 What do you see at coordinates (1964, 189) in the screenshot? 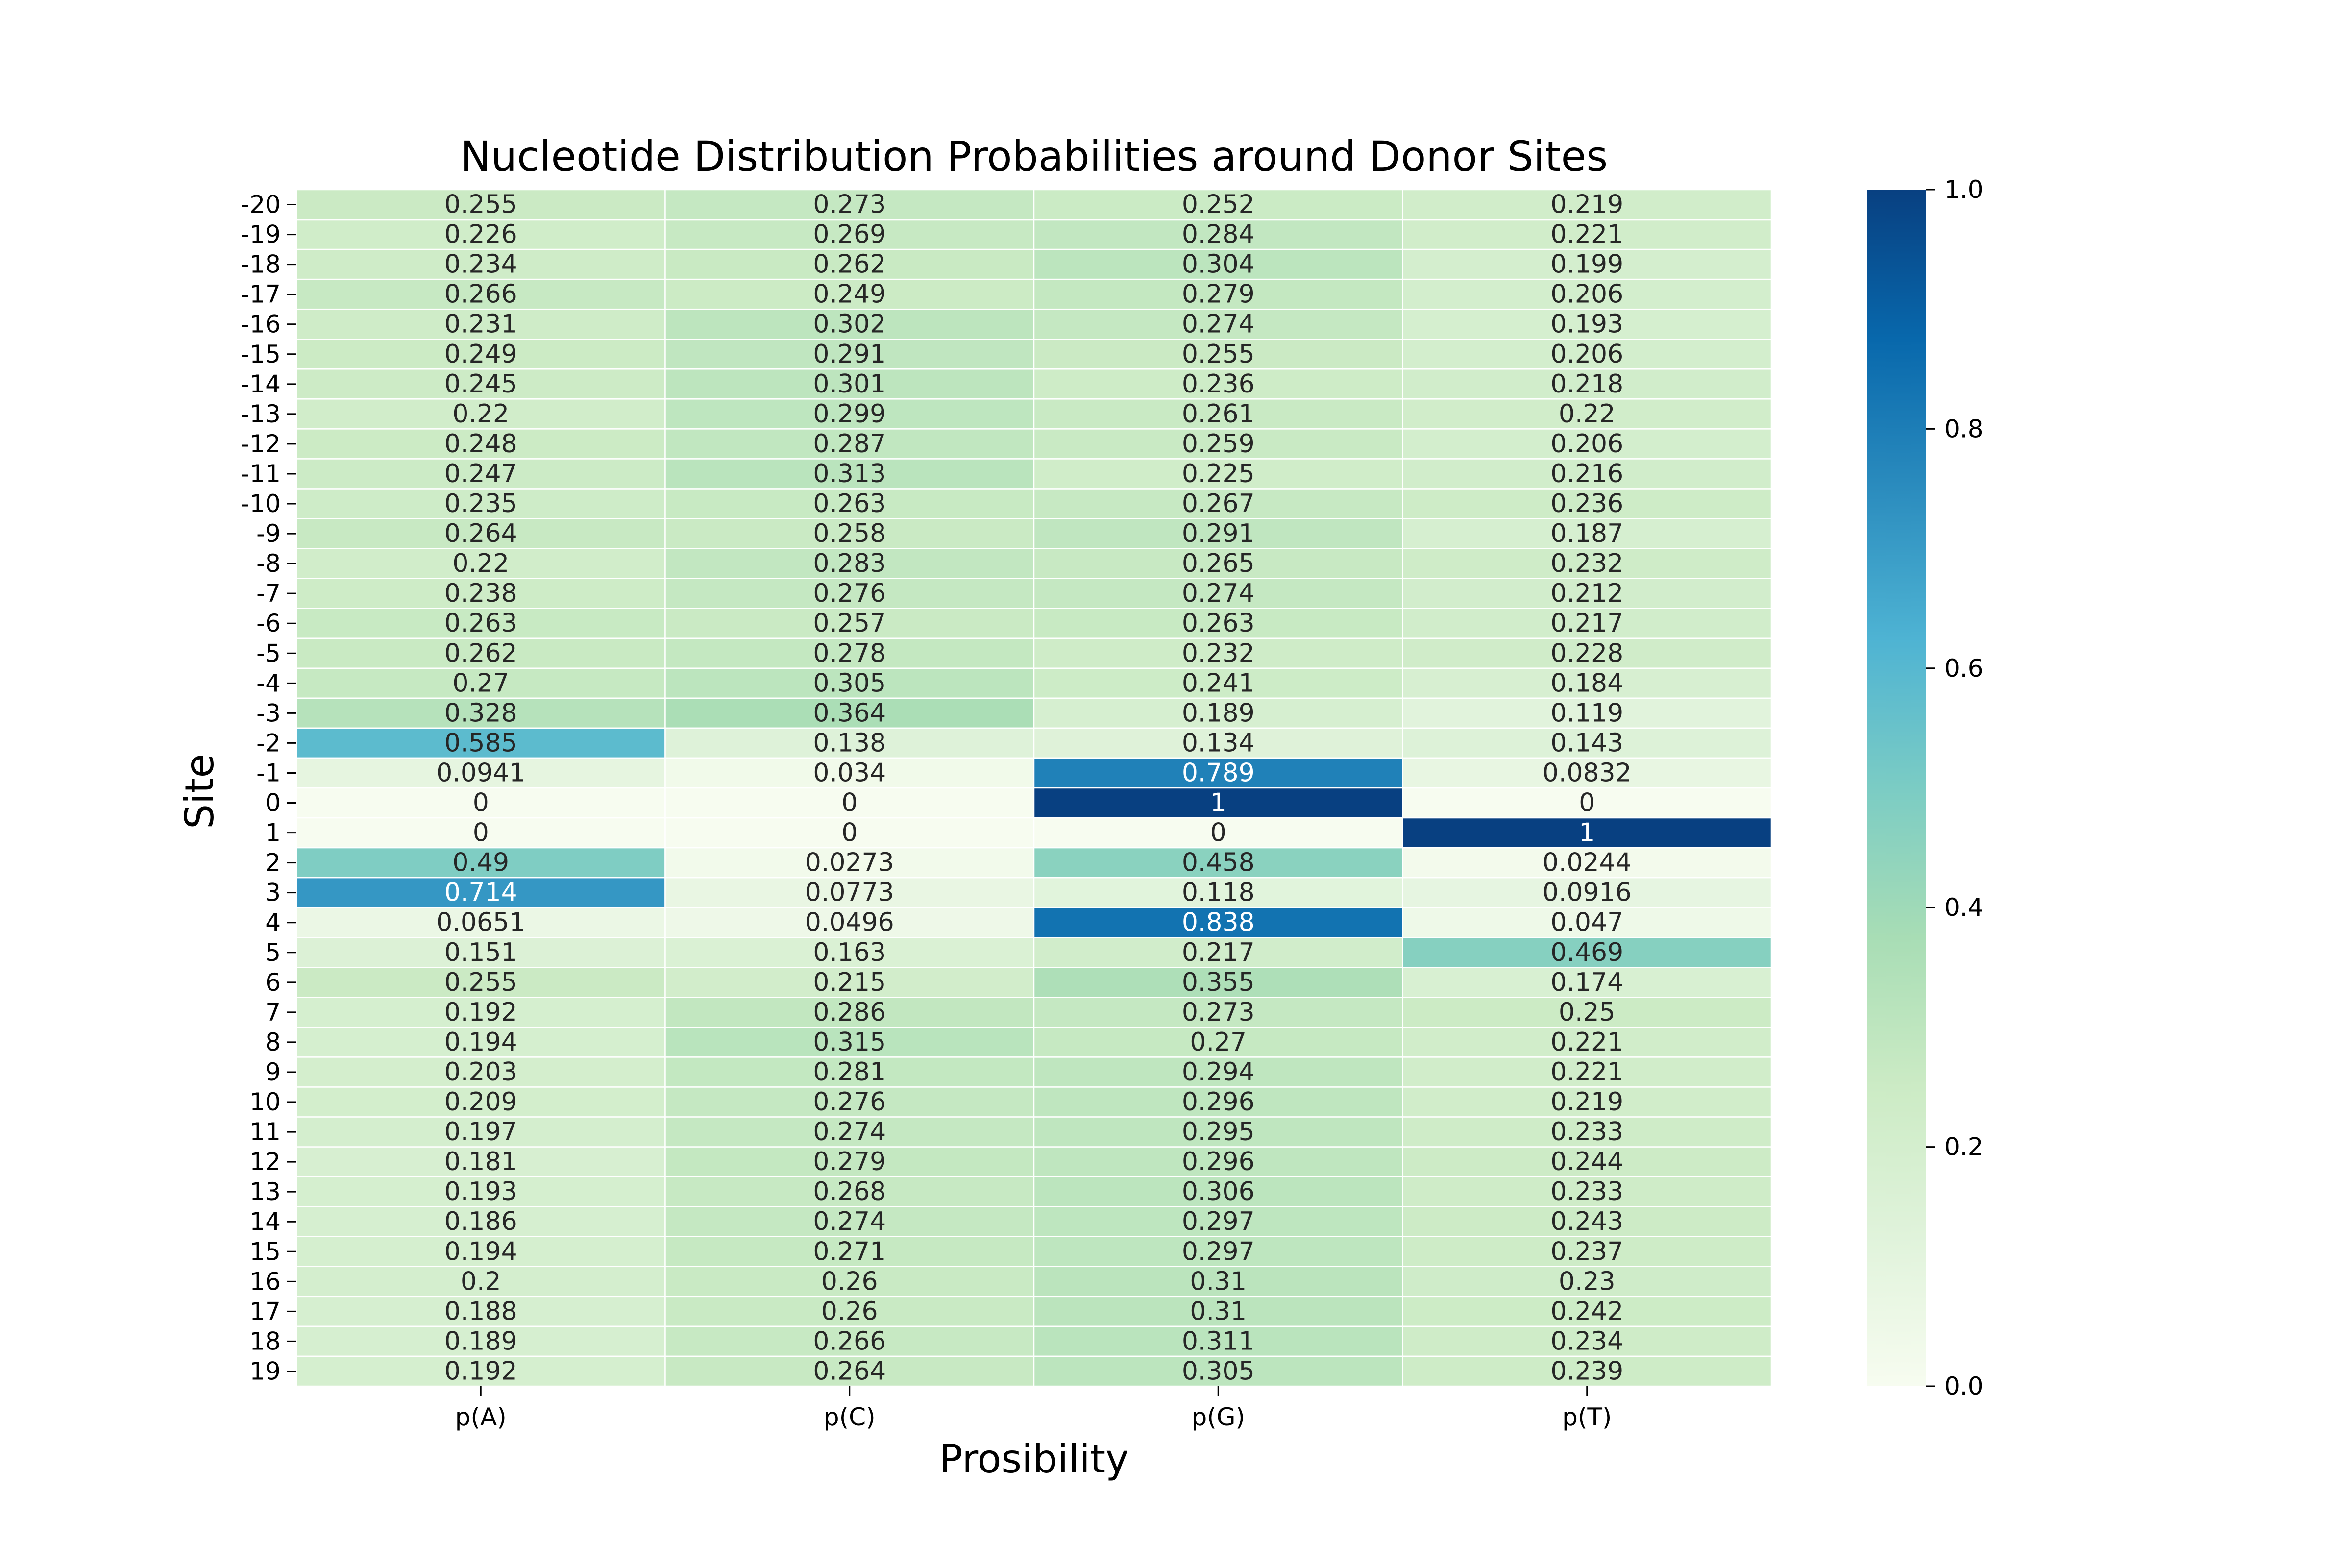
I see `colorbar-tick-label: 1.0` at bounding box center [1964, 189].